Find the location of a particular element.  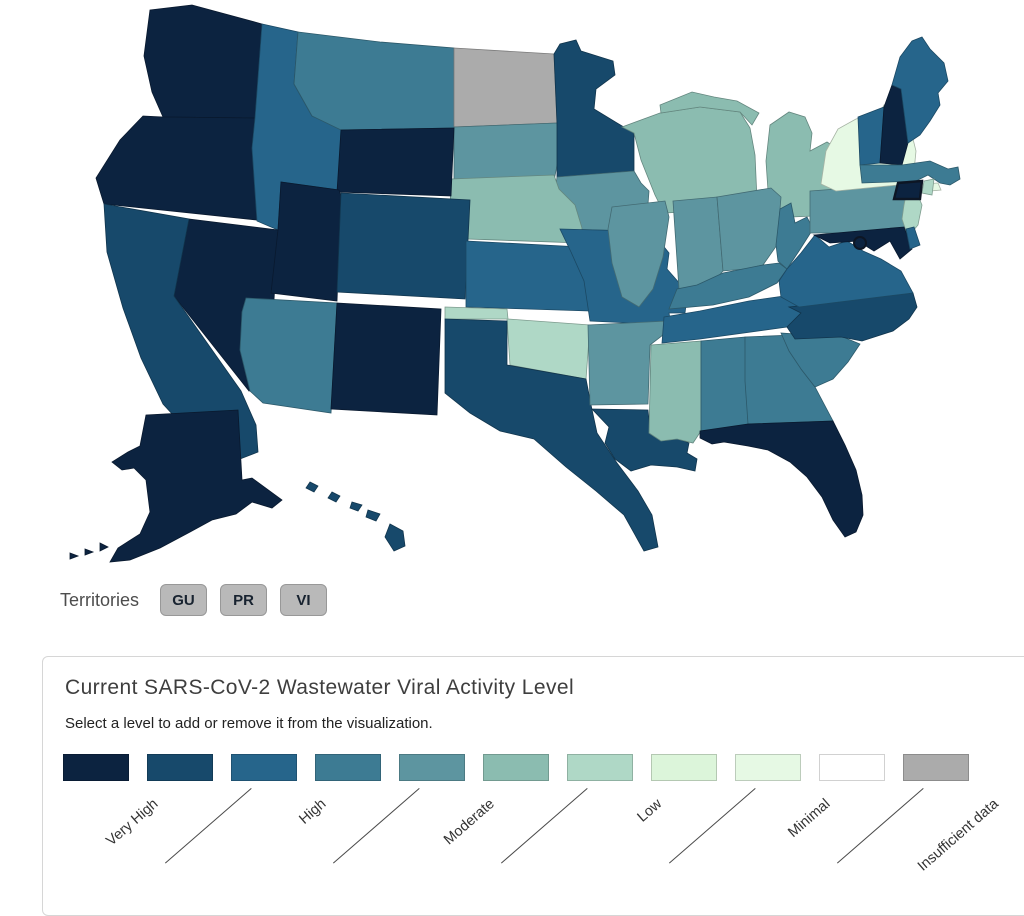

state-OH is located at coordinates (749, 229).